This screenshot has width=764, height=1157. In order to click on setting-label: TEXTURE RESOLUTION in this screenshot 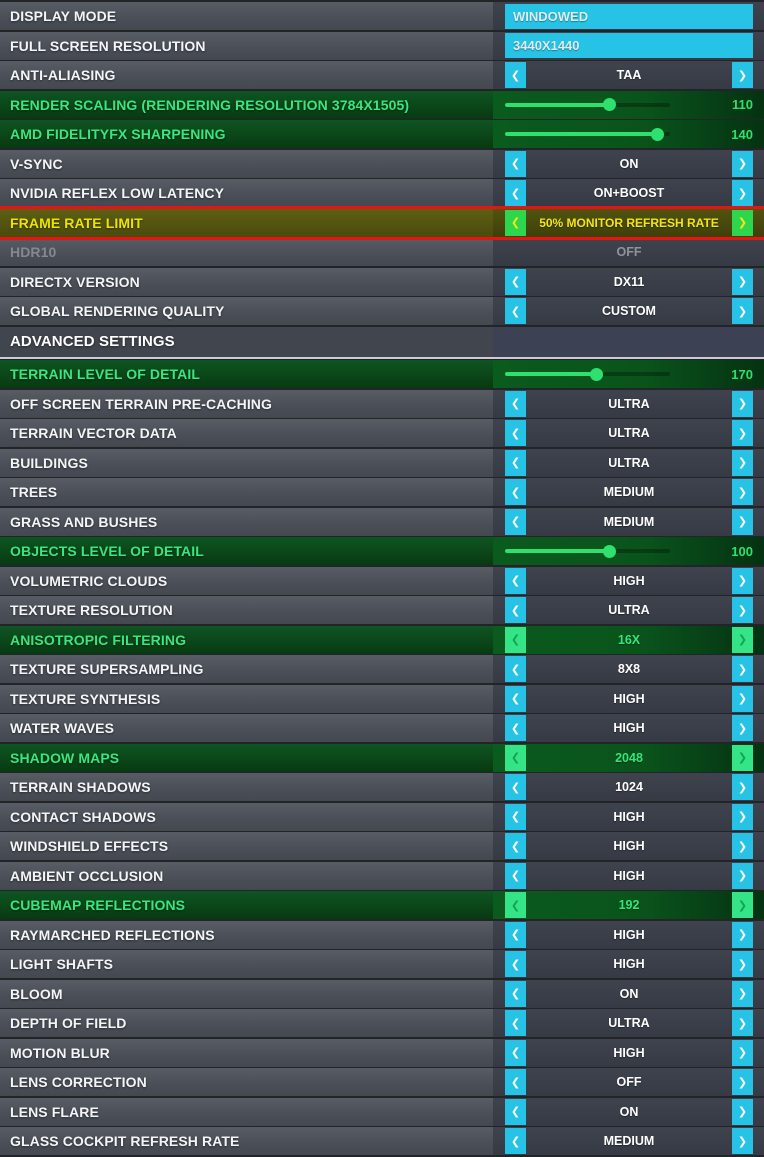, I will do `click(91, 610)`.